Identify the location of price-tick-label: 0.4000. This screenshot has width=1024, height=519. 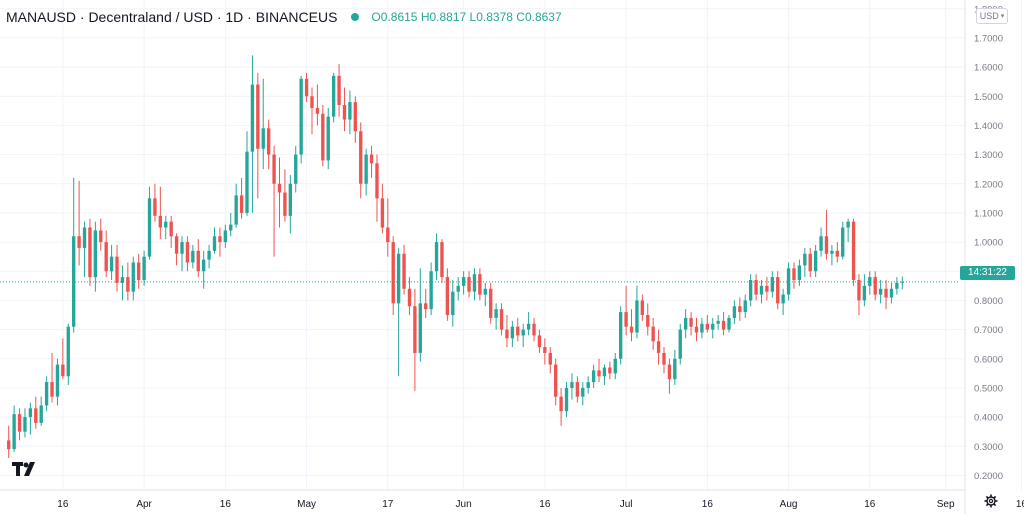
(988, 418).